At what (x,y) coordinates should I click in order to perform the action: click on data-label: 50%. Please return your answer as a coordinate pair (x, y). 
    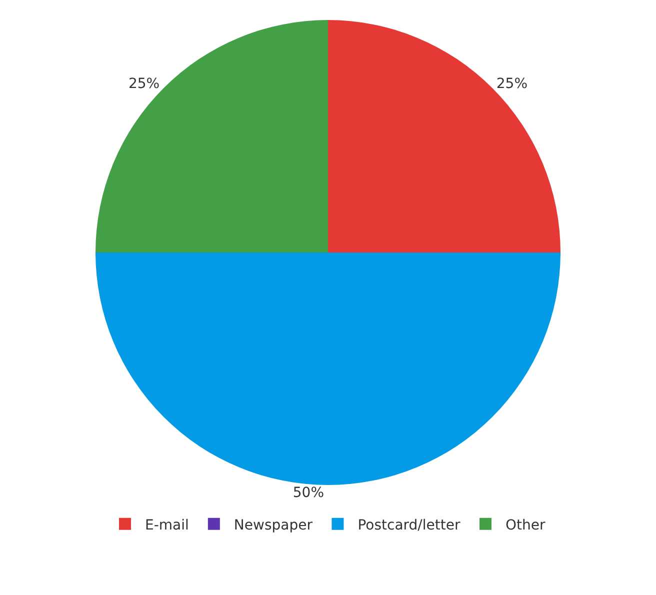
    Looking at the image, I should click on (308, 493).